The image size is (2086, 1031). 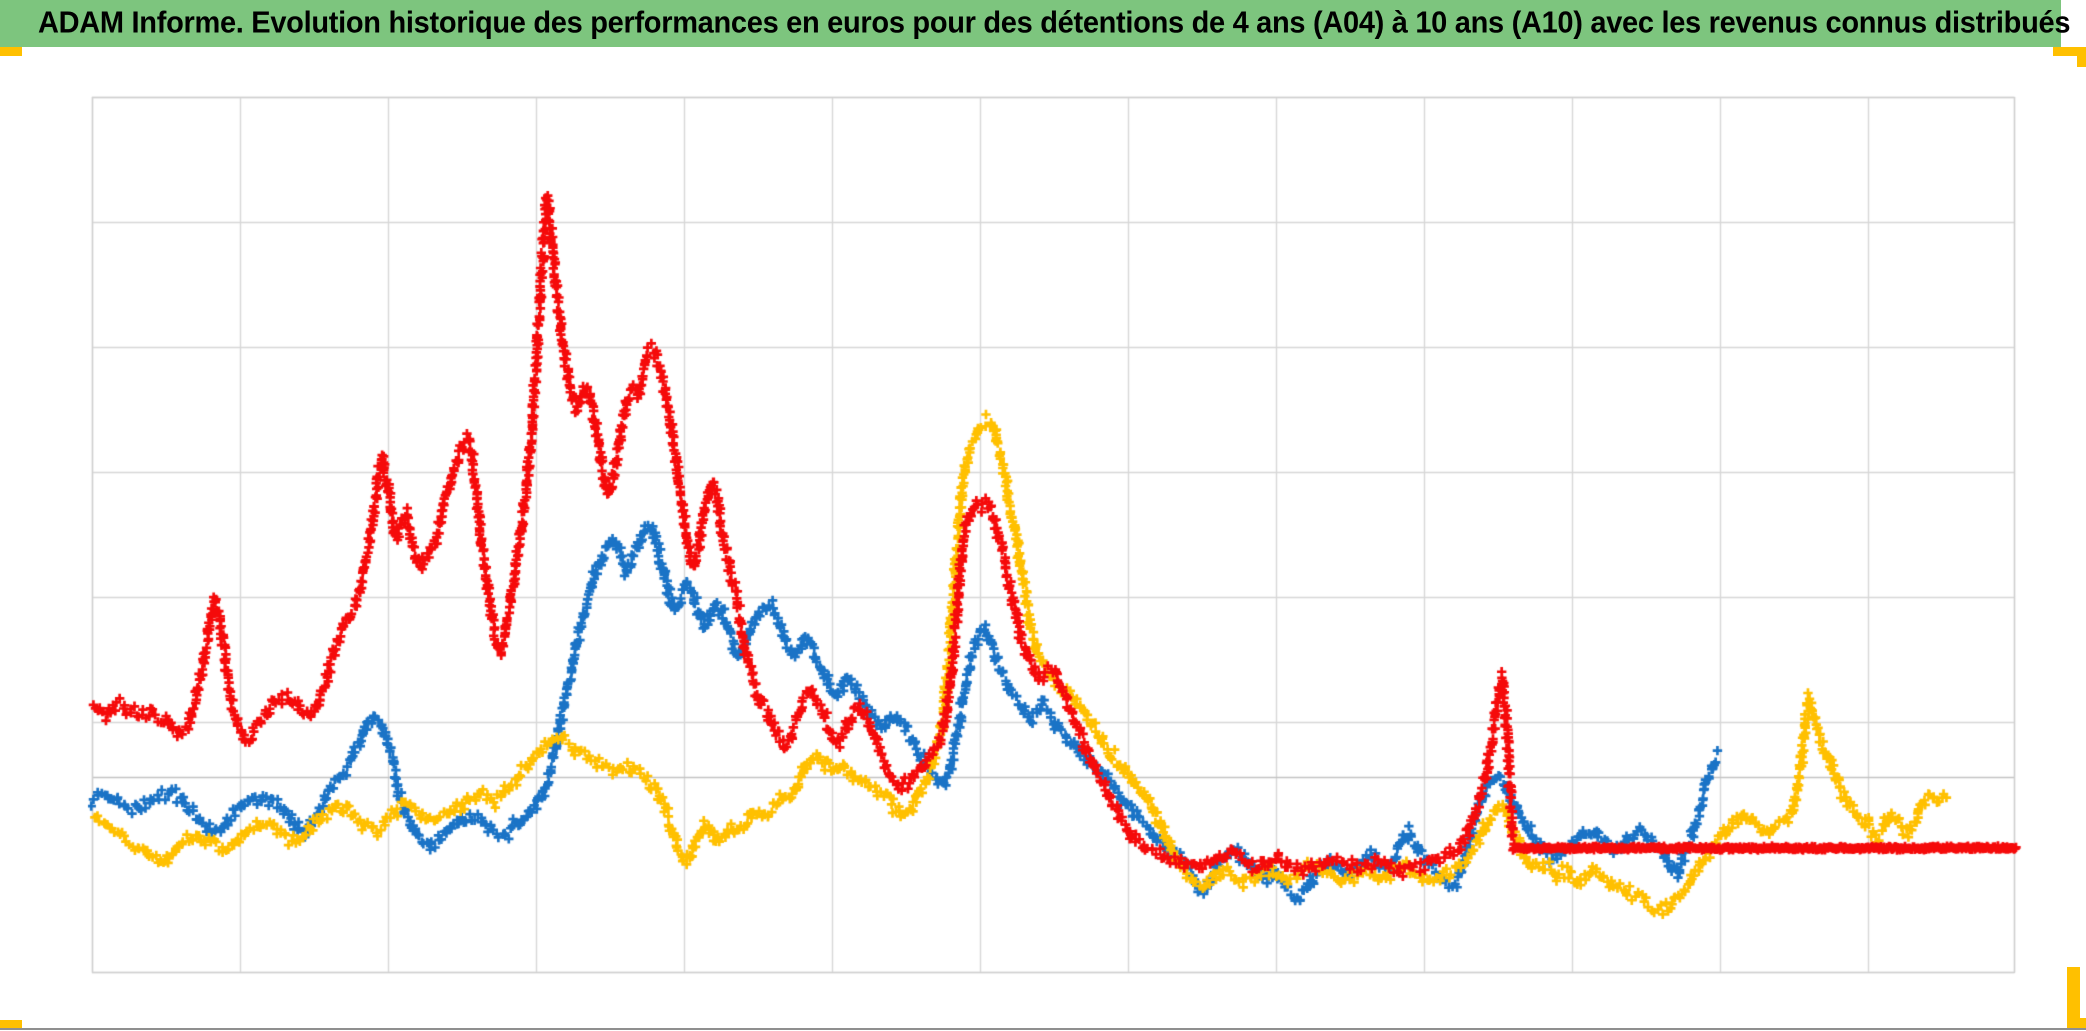 What do you see at coordinates (1043, 1029) in the screenshot?
I see `bottom-rule` at bounding box center [1043, 1029].